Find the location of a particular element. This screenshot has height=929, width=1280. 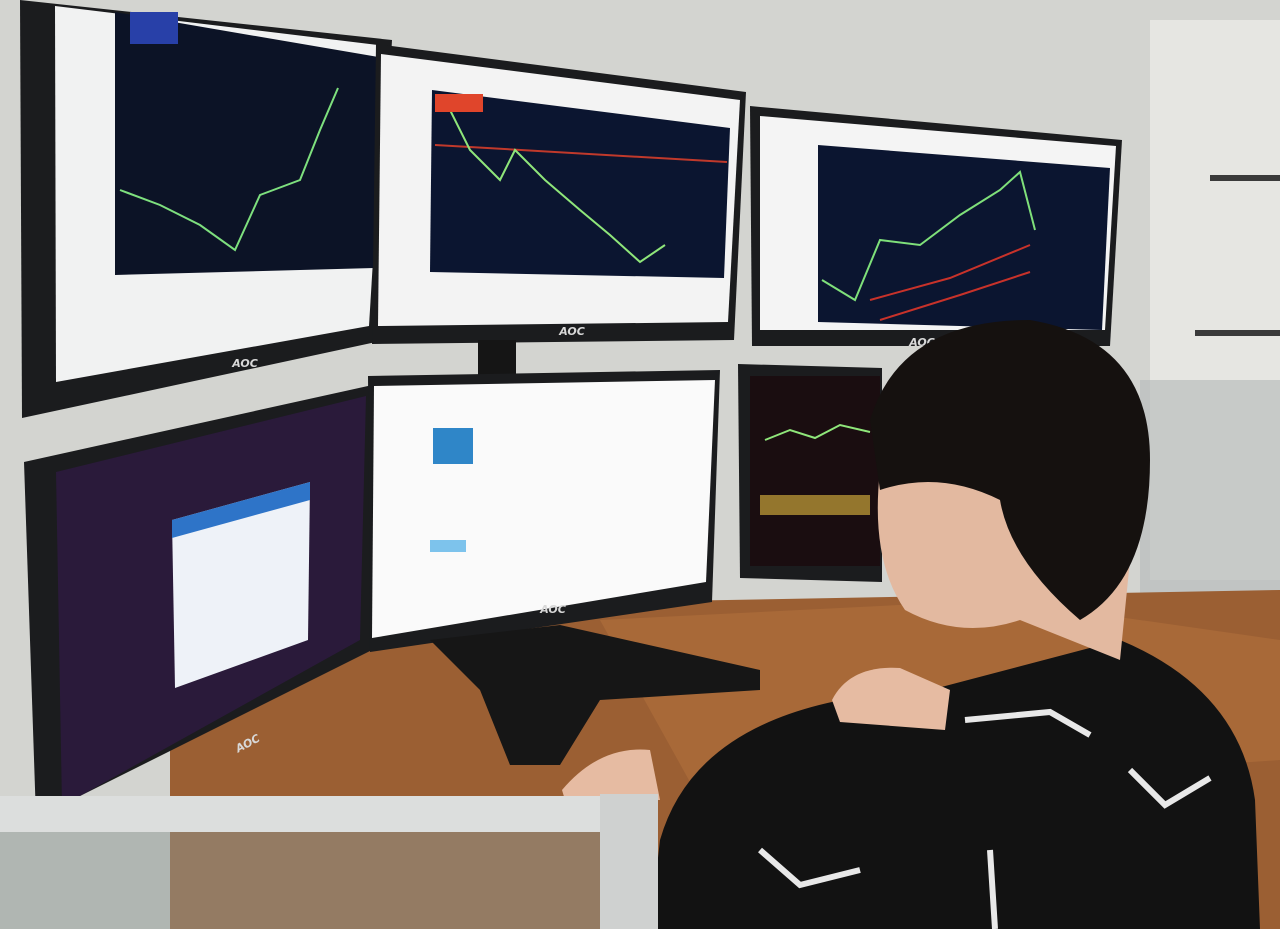

sweater-pattern is located at coordinates (985, 818).